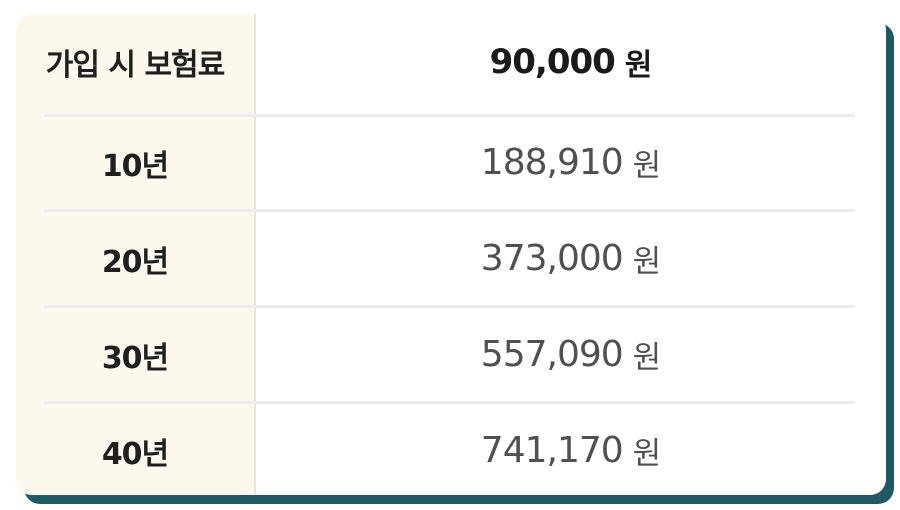 This screenshot has height=510, width=900. I want to click on row-amount: 188,910, so click(552, 162).